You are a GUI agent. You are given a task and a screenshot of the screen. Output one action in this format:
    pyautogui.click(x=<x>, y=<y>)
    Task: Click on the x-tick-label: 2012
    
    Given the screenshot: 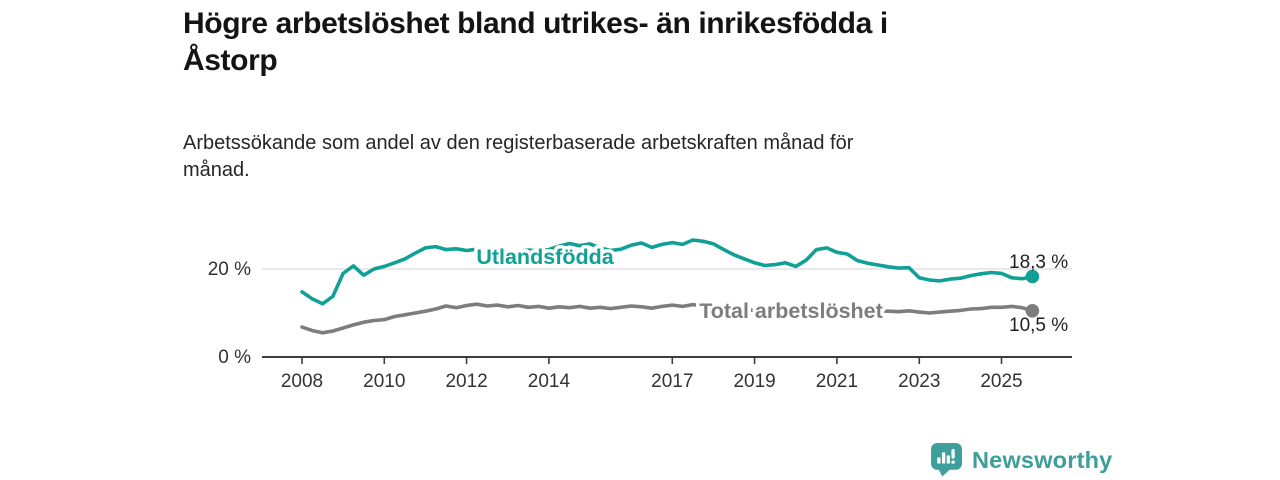 What is the action you would take?
    pyautogui.click(x=466, y=381)
    